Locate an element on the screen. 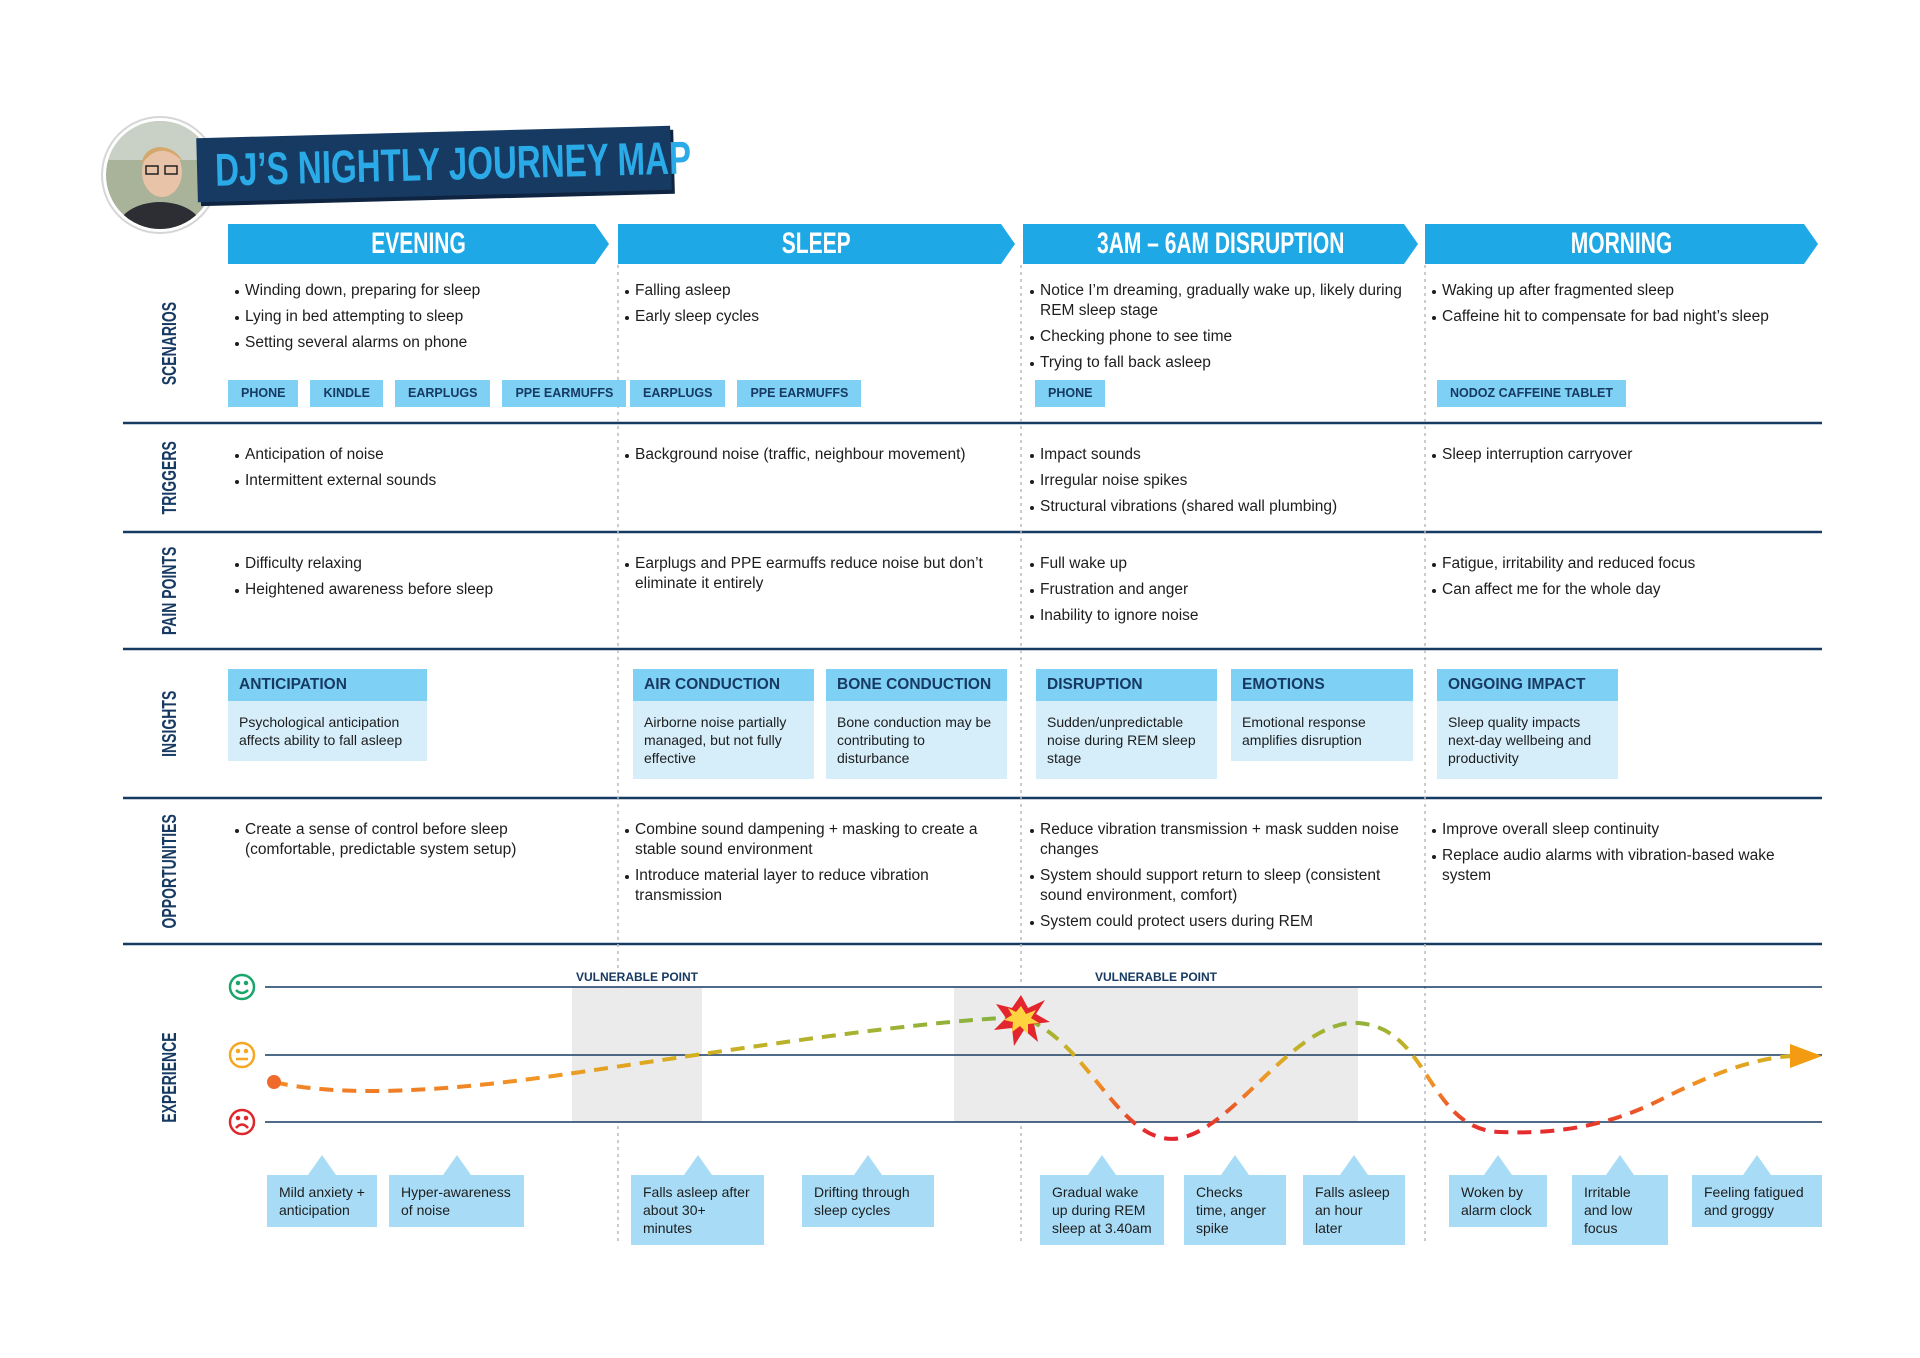 The width and height of the screenshot is (1920, 1358). moment-card: Falls asleep after about 30+ minutes is located at coordinates (697, 1200).